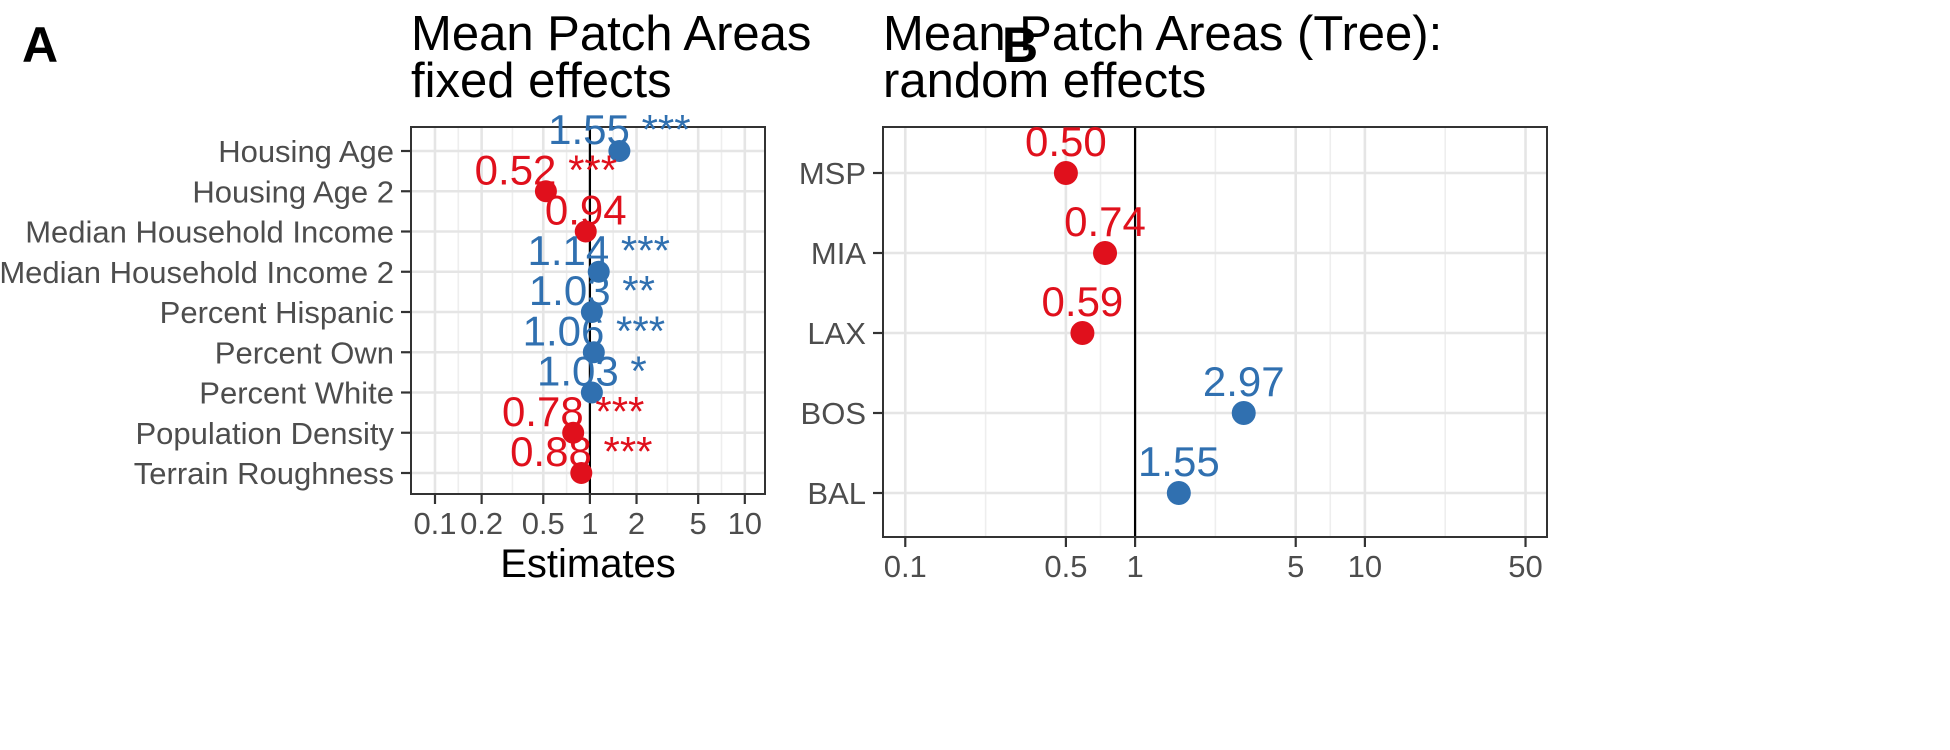 The width and height of the screenshot is (1950, 750). I want to click on panel-a-letter: A, so click(40, 45).